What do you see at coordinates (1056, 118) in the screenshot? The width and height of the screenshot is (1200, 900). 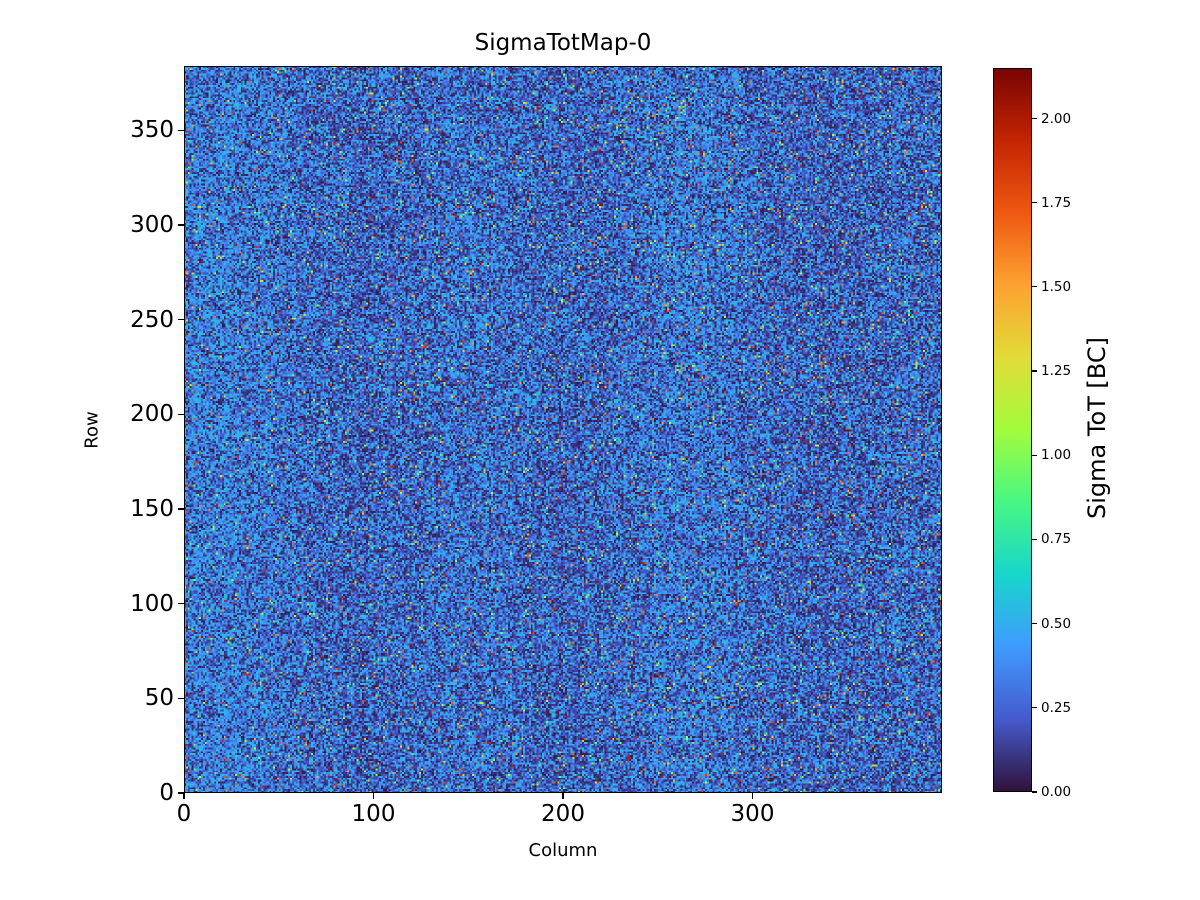 I see `colorbar-tick-label: 2.00` at bounding box center [1056, 118].